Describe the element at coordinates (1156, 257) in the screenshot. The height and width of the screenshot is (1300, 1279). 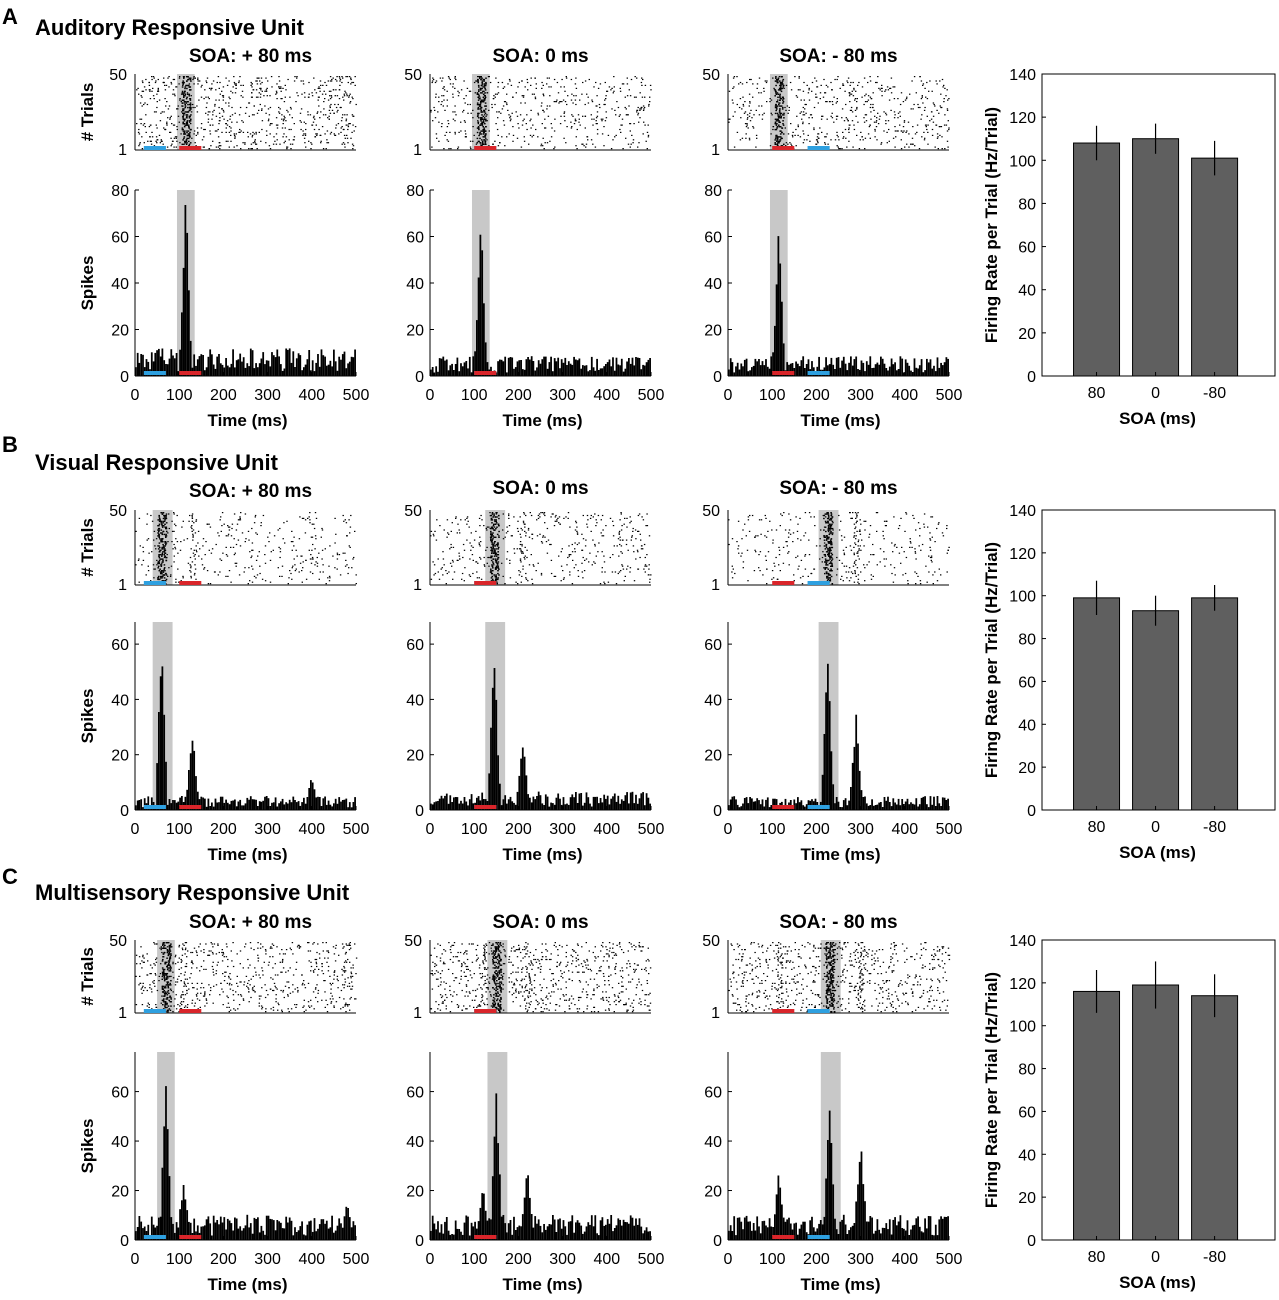
I see `summary-bar` at that location.